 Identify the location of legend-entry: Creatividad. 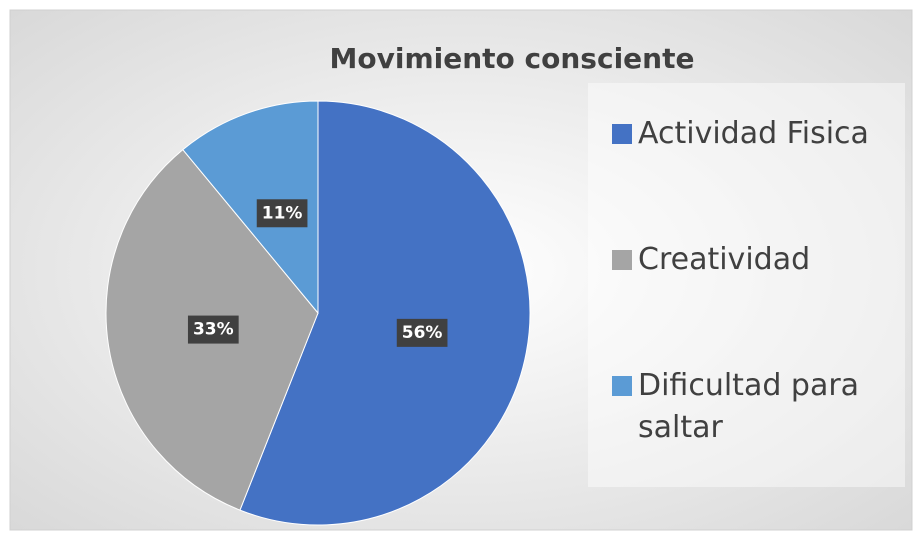
(753, 260).